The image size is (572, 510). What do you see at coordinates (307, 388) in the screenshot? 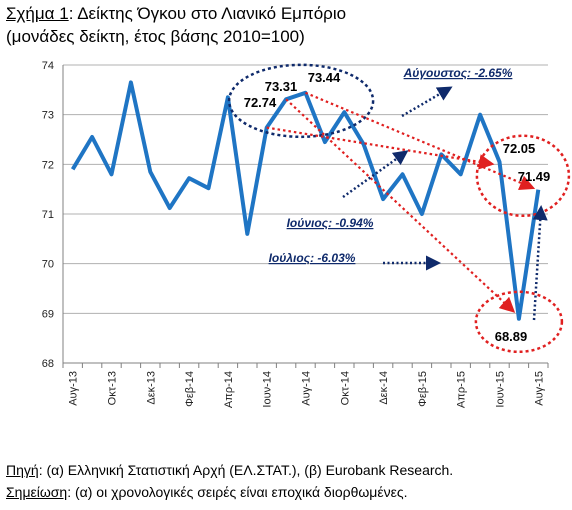
I see `x-tick-label: Αυγ-14` at bounding box center [307, 388].